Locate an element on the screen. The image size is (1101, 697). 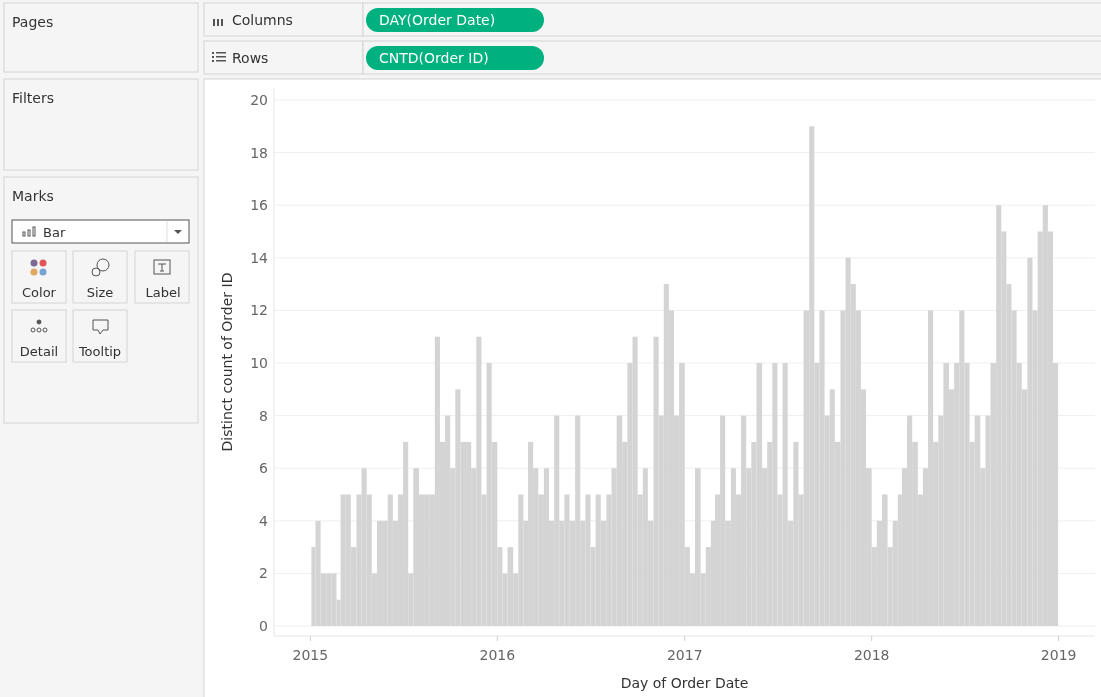
y-tick-label: 20 is located at coordinates (259, 99).